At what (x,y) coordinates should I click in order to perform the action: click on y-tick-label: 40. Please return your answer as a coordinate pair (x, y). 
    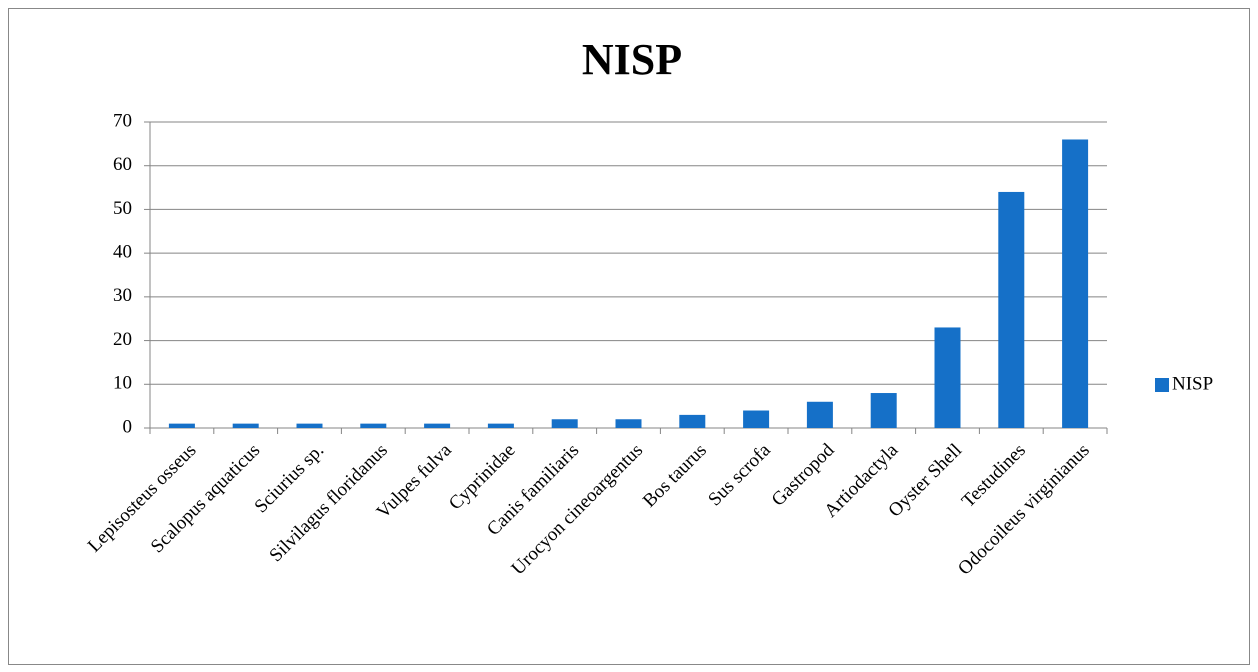
    Looking at the image, I should click on (122, 252).